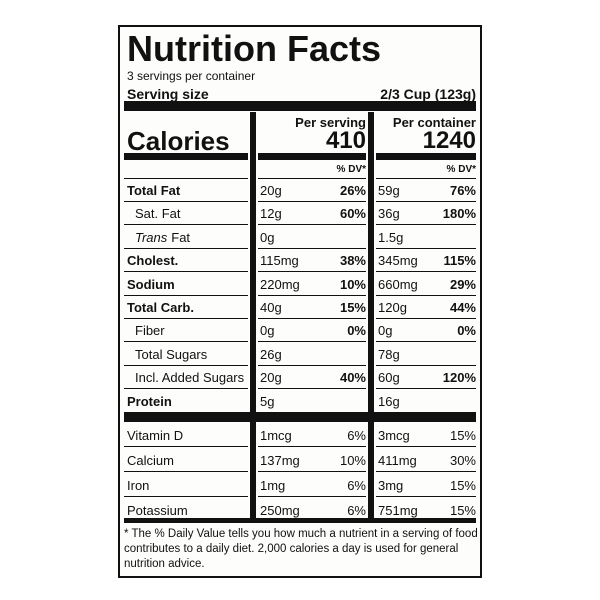  Describe the element at coordinates (392, 307) in the screenshot. I see `amount: 120g` at that location.